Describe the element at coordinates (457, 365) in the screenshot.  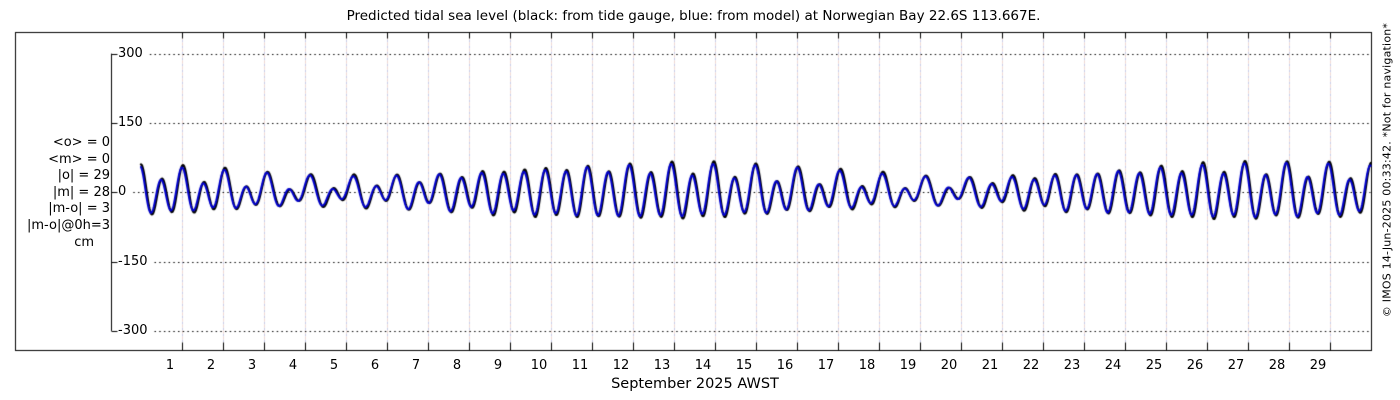
I see `x-axis-day-label: 8` at that location.